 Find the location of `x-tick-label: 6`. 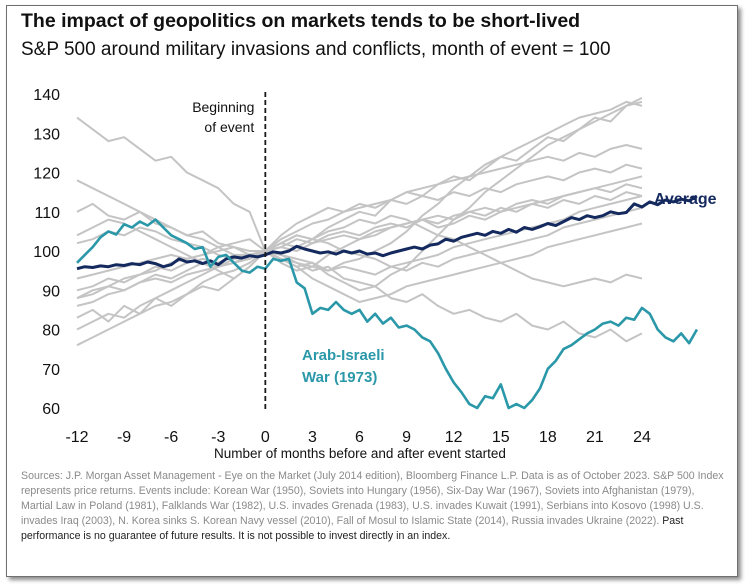

x-tick-label: 6 is located at coordinates (359, 437).